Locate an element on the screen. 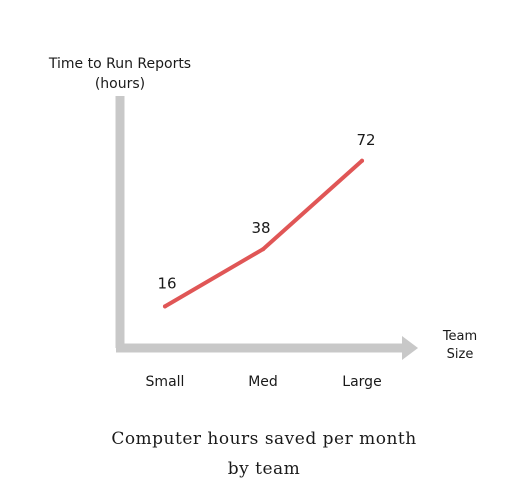  data-labels: 16 38 72 is located at coordinates (266, 212).